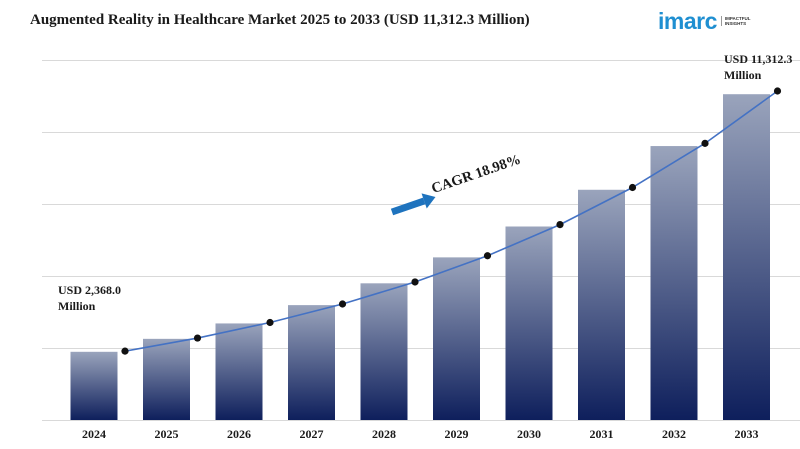 This screenshot has height=449, width=800. What do you see at coordinates (239, 371) in the screenshot?
I see `bar-2026` at bounding box center [239, 371].